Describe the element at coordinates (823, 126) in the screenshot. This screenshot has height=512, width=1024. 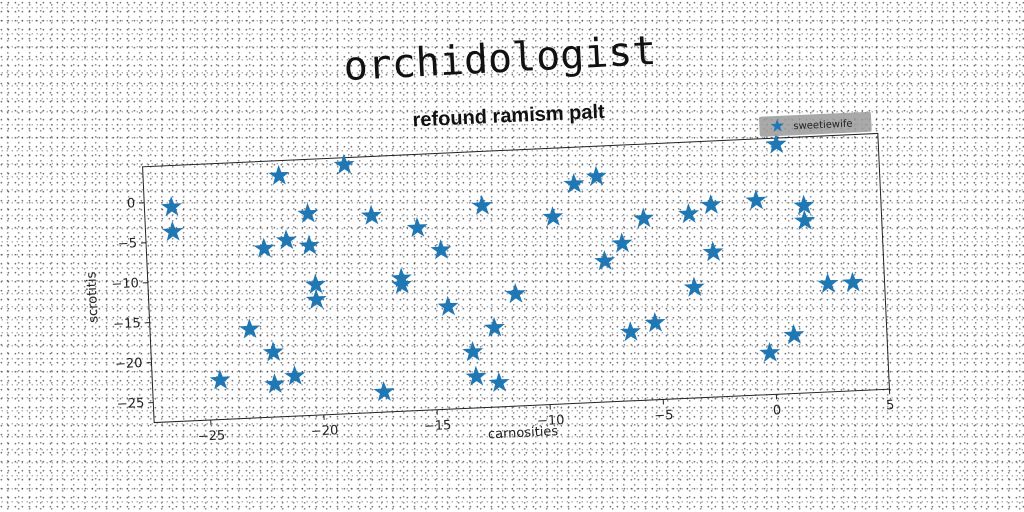
I see `legend-entry-label: sweetiewife` at that location.